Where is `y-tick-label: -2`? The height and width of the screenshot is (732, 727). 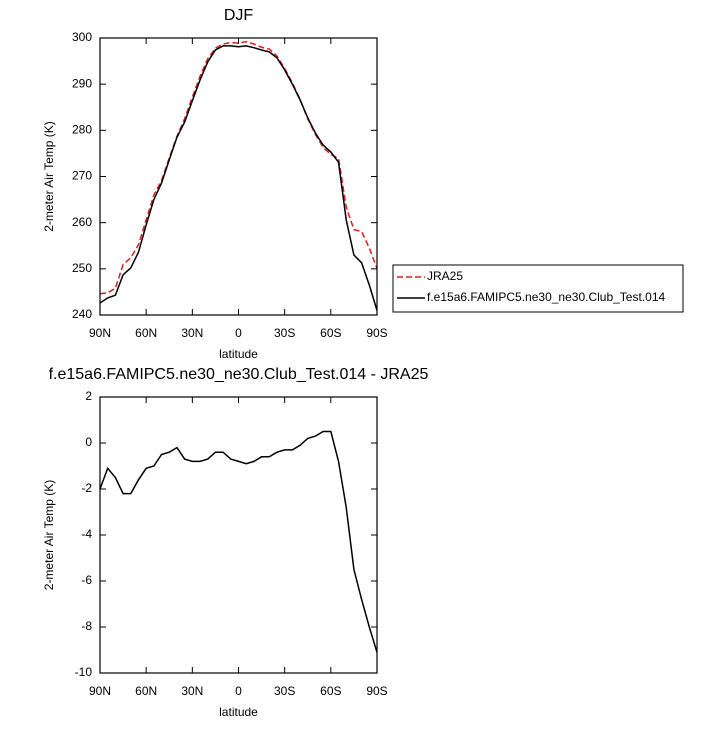 y-tick-label: -2 is located at coordinates (86, 488).